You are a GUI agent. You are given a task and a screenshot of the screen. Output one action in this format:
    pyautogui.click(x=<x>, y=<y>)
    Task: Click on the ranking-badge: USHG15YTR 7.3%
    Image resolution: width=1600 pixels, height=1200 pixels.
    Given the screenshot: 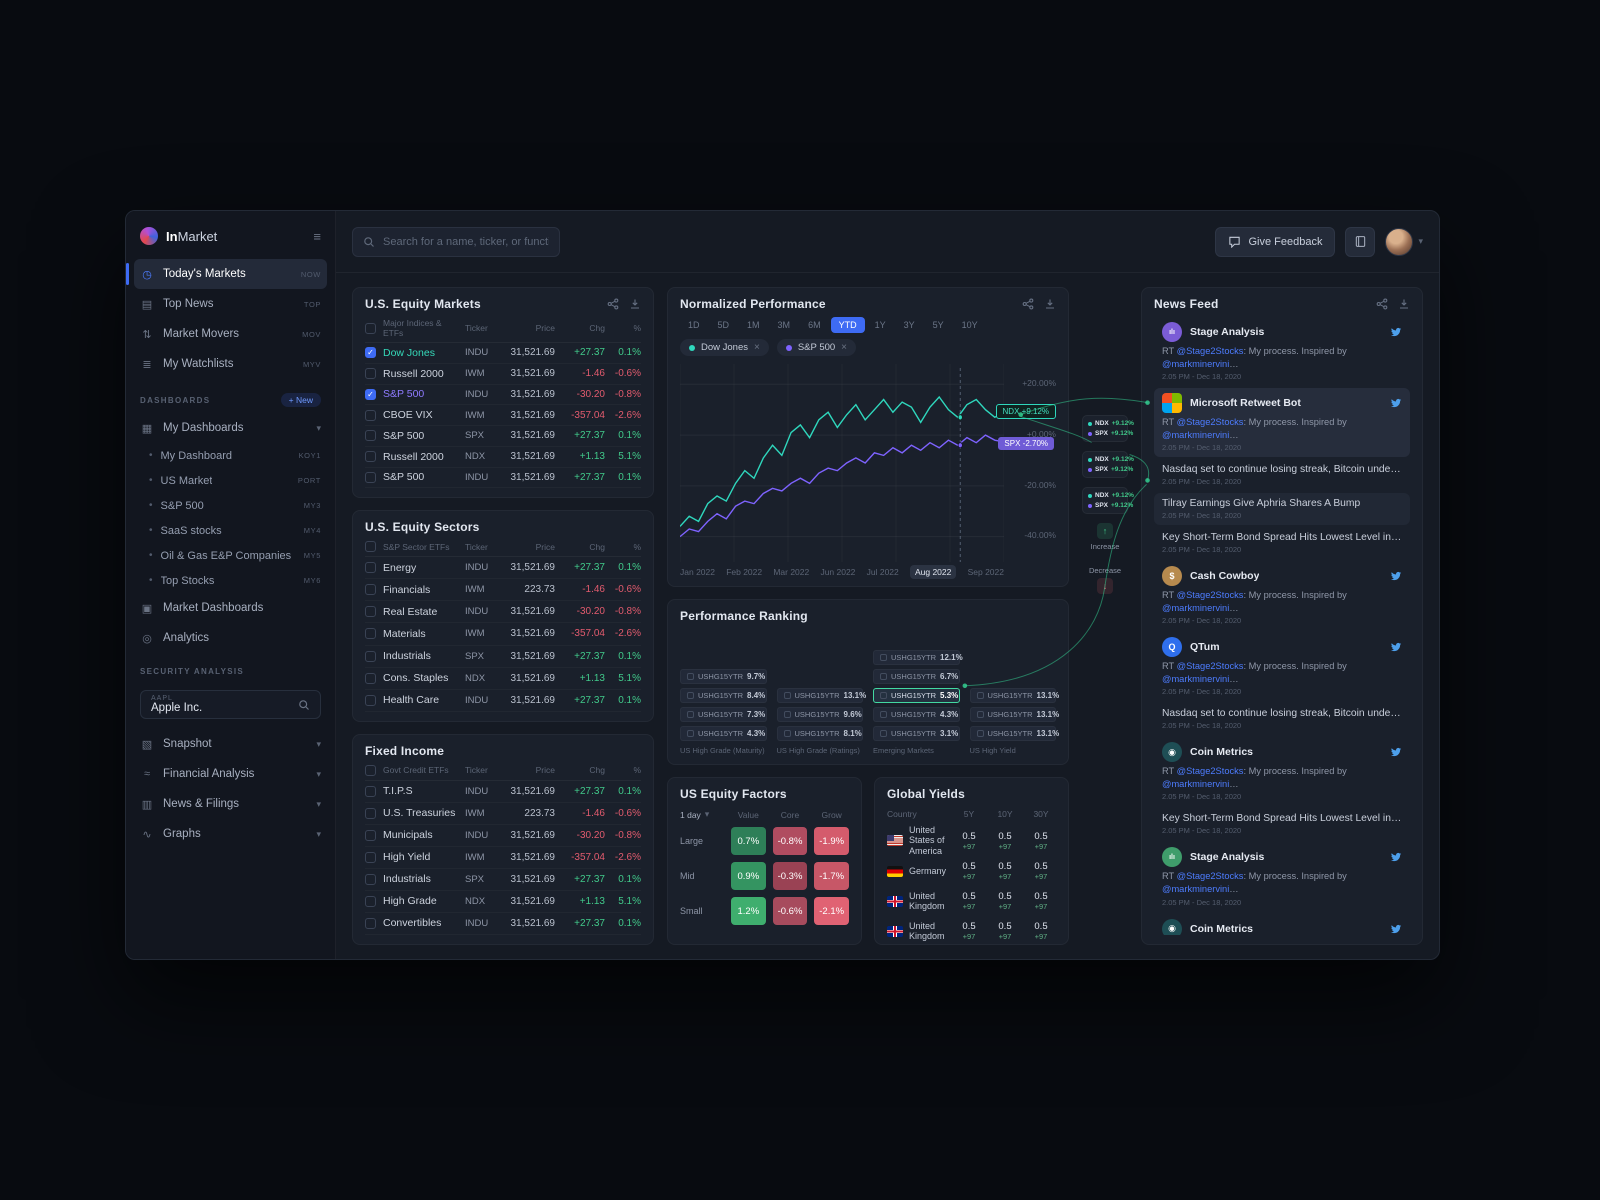 What is the action you would take?
    pyautogui.click(x=723, y=714)
    